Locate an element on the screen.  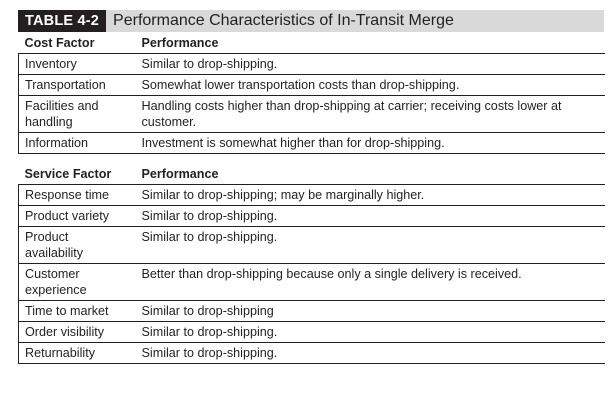
cost-factor-header: Cost Factor is located at coordinates (75, 43).